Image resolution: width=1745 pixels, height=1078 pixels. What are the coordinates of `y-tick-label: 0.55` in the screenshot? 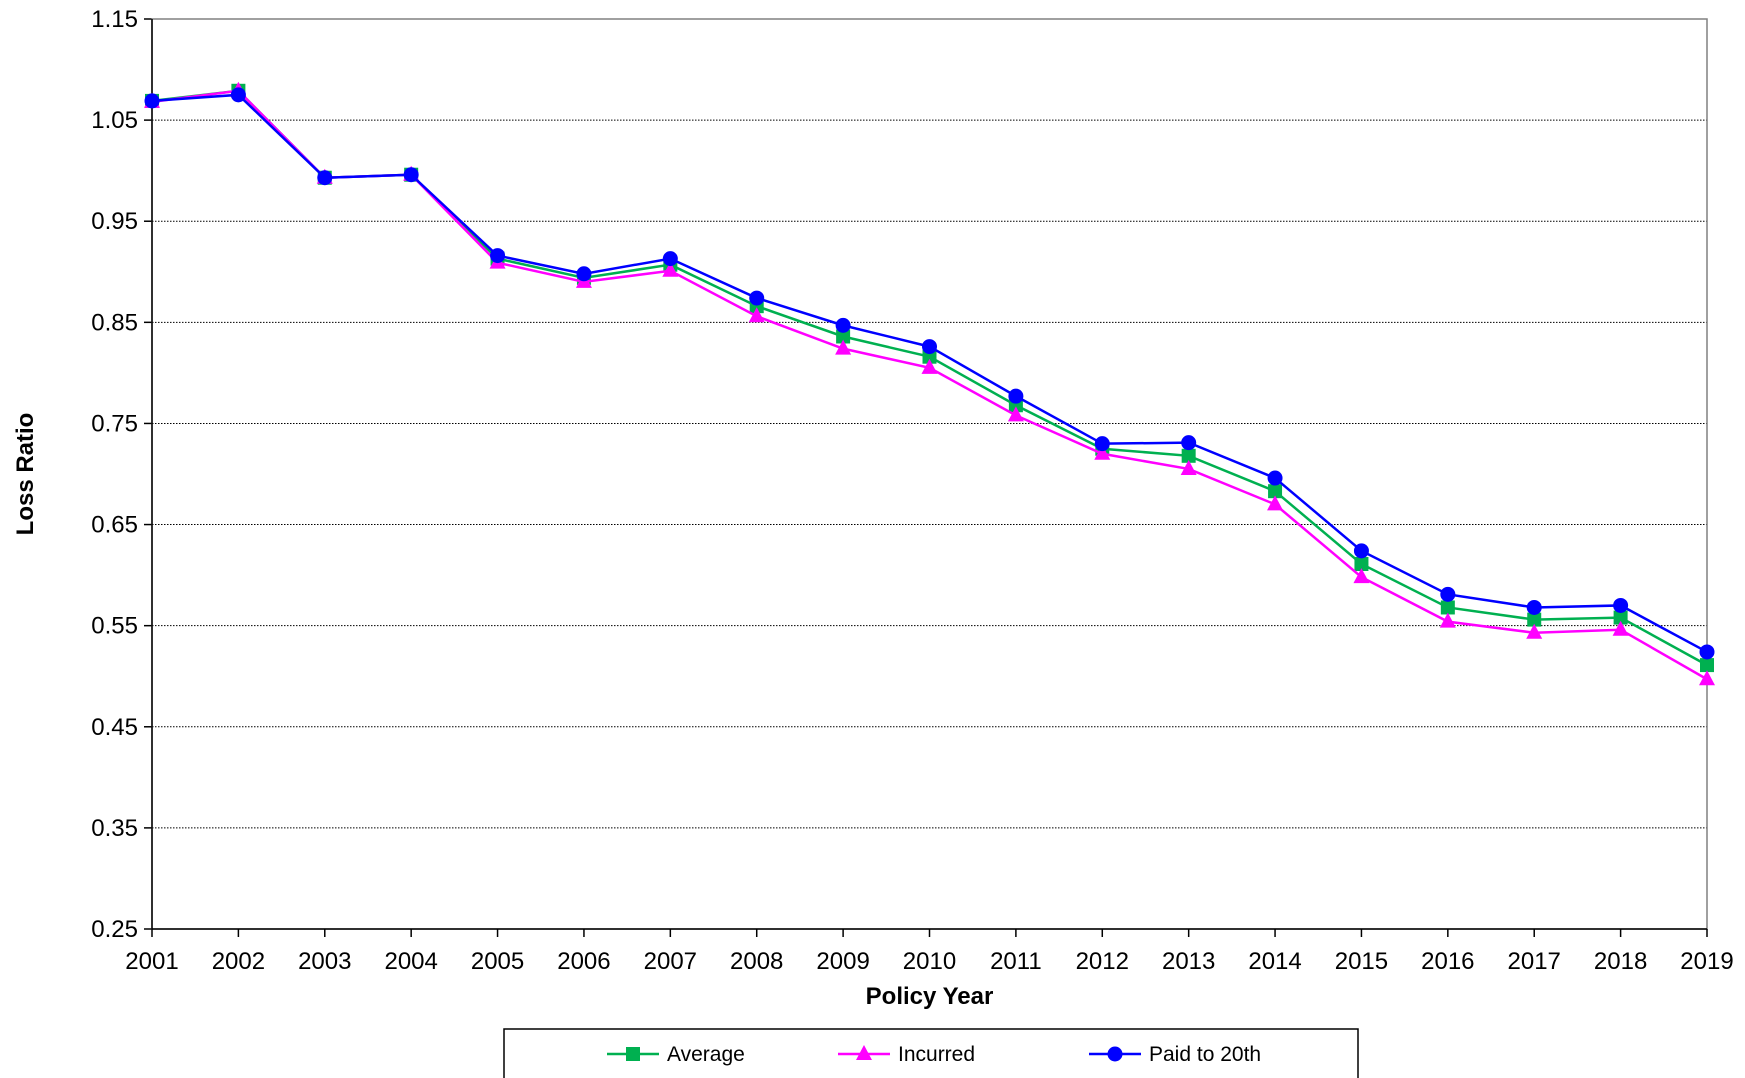 It's located at (114, 626).